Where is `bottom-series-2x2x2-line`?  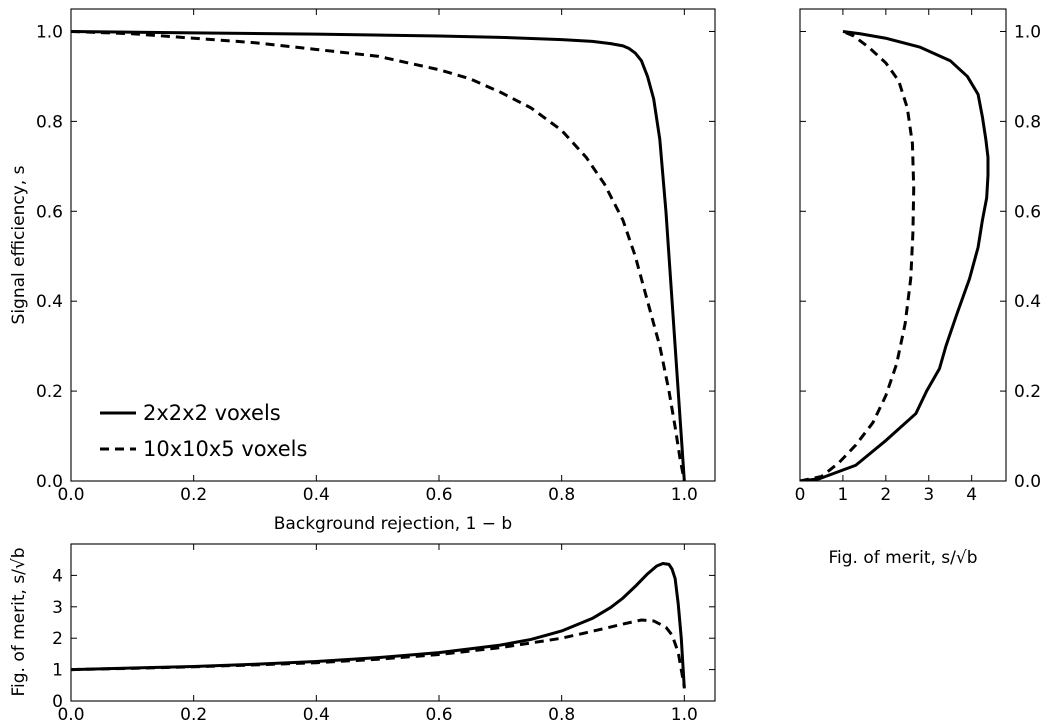
bottom-series-2x2x2-line is located at coordinates (378, 625).